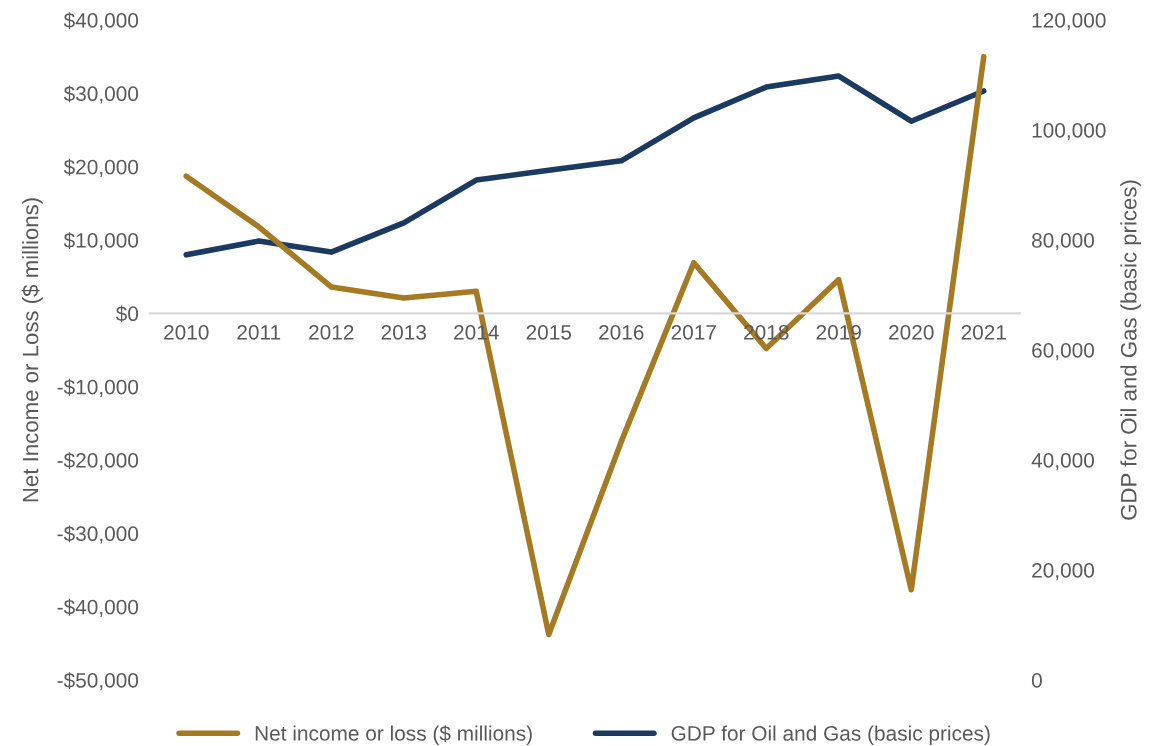  What do you see at coordinates (549, 332) in the screenshot?
I see `x-tick-label: 2015` at bounding box center [549, 332].